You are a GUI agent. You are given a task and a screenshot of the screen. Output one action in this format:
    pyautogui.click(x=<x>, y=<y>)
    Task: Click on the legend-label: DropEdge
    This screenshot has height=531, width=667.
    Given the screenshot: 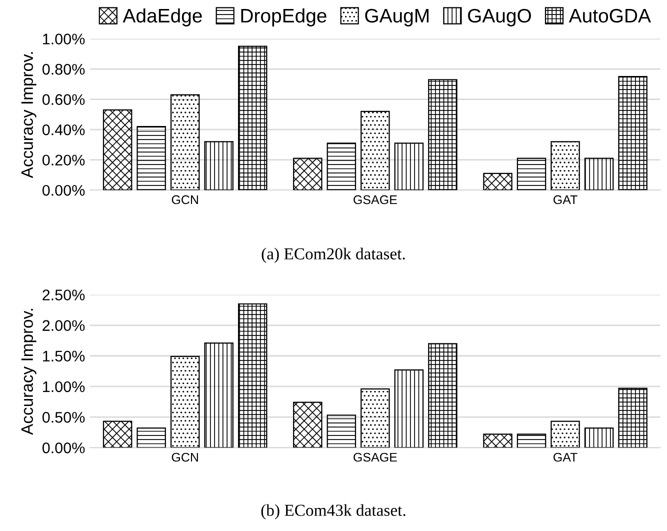 What is the action you would take?
    pyautogui.click(x=283, y=17)
    